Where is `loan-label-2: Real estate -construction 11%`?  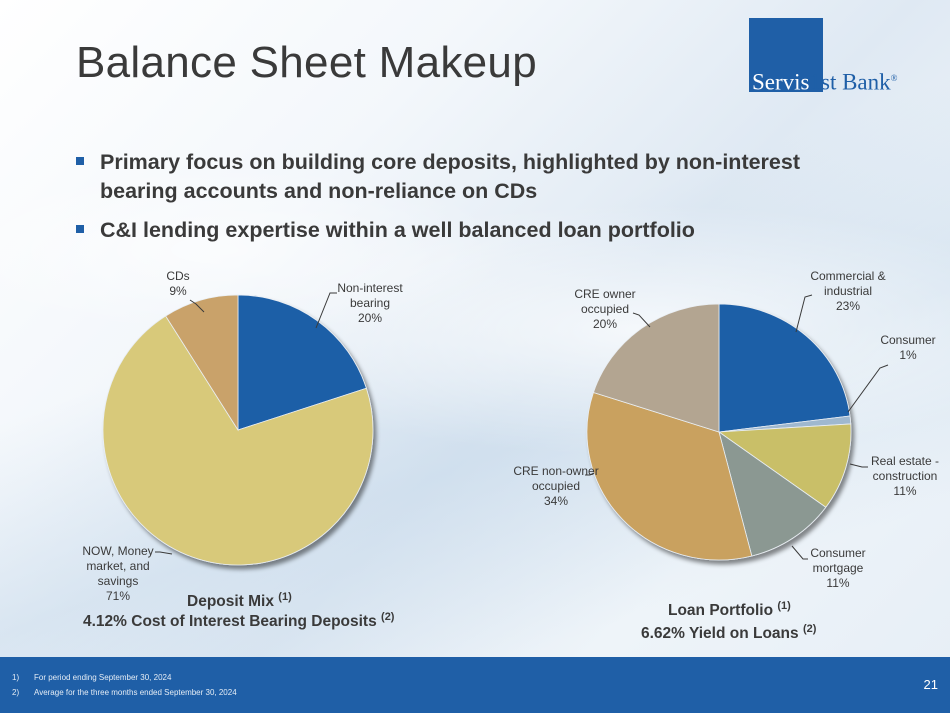
loan-label-2: Real estate -construction 11% is located at coordinates (905, 476).